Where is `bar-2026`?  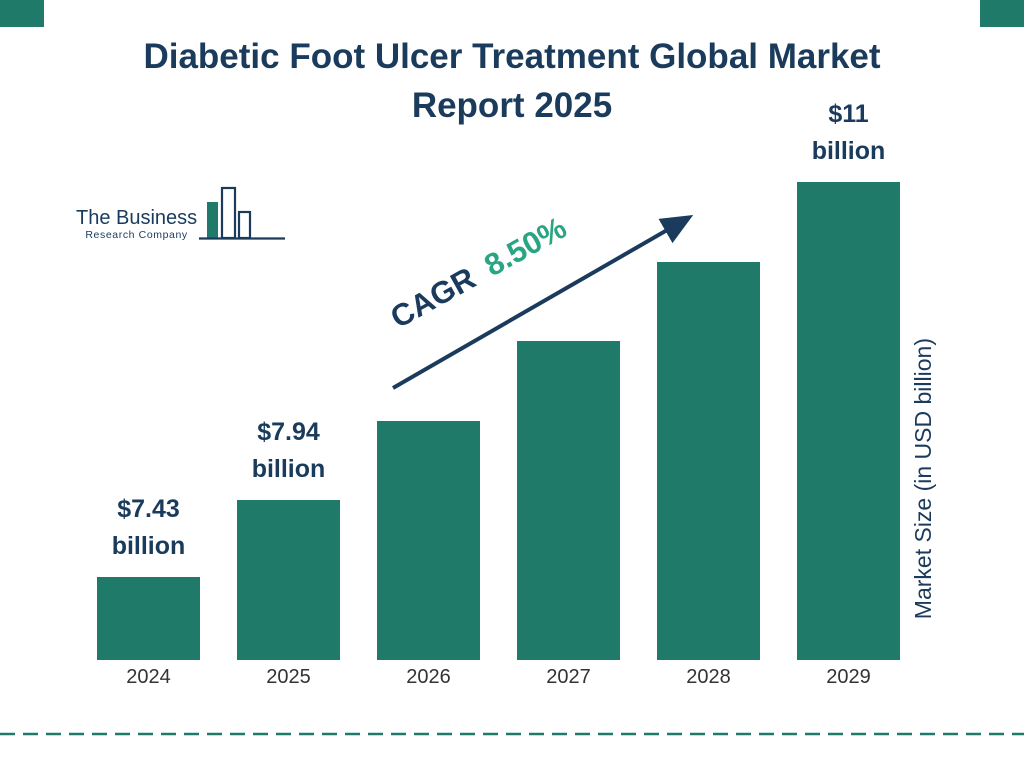
bar-2026 is located at coordinates (428, 540).